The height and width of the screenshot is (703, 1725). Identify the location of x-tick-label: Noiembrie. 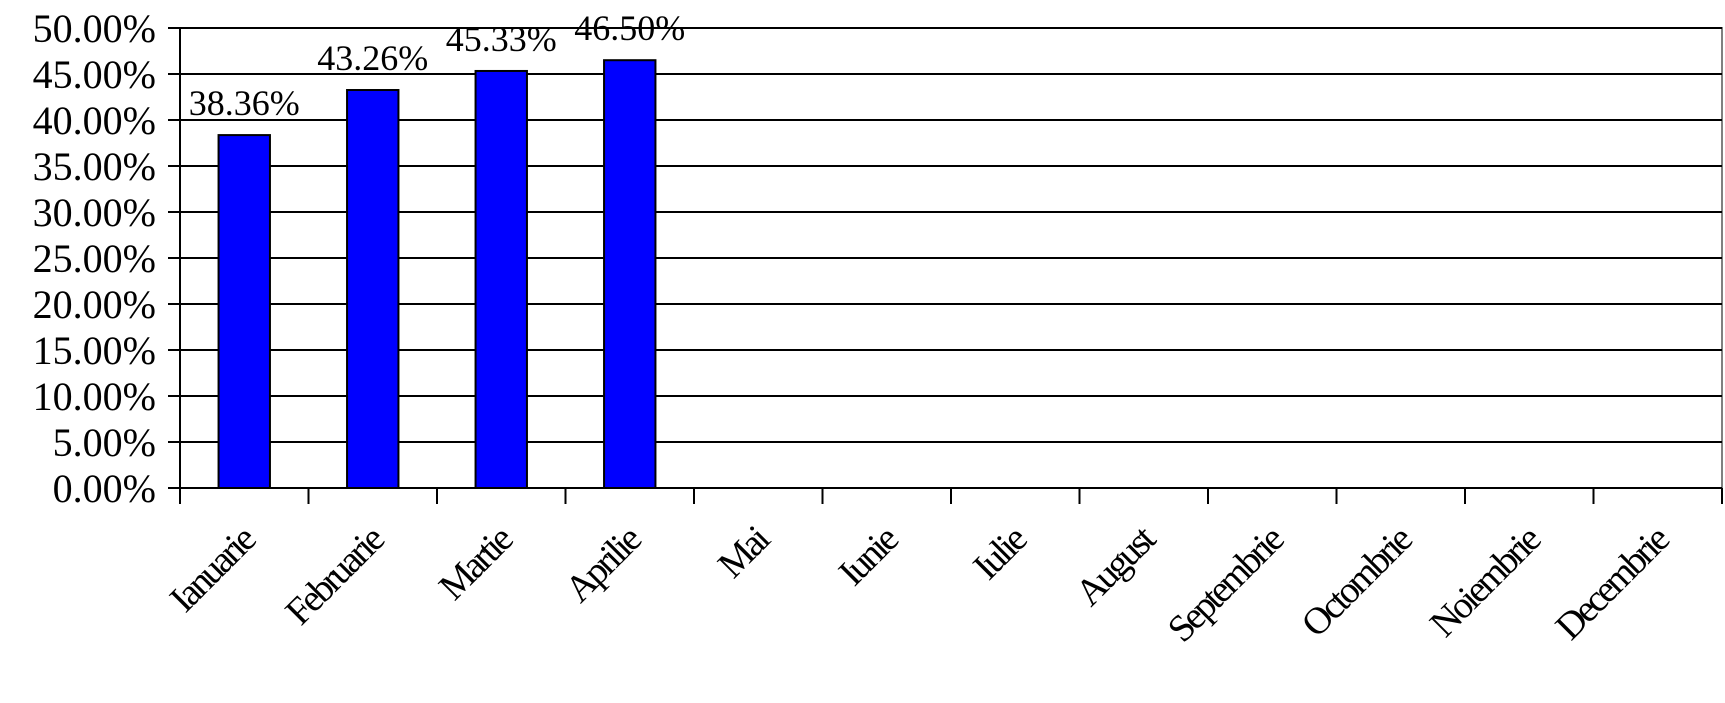
(1485, 581).